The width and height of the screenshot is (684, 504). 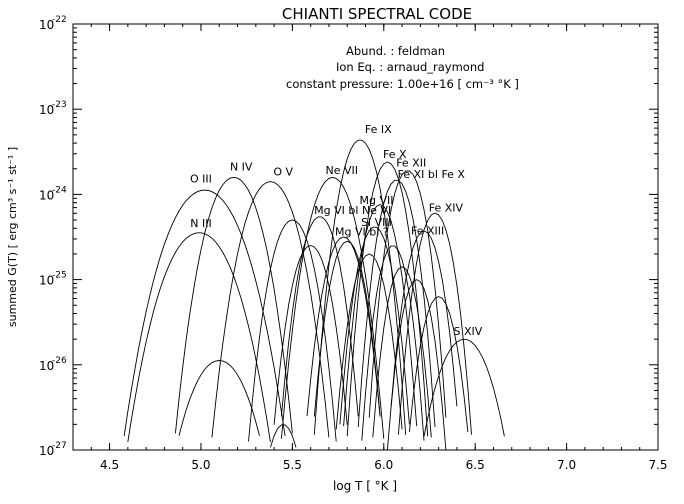 What do you see at coordinates (378, 129) in the screenshot?
I see `curve-label: Fe IX` at bounding box center [378, 129].